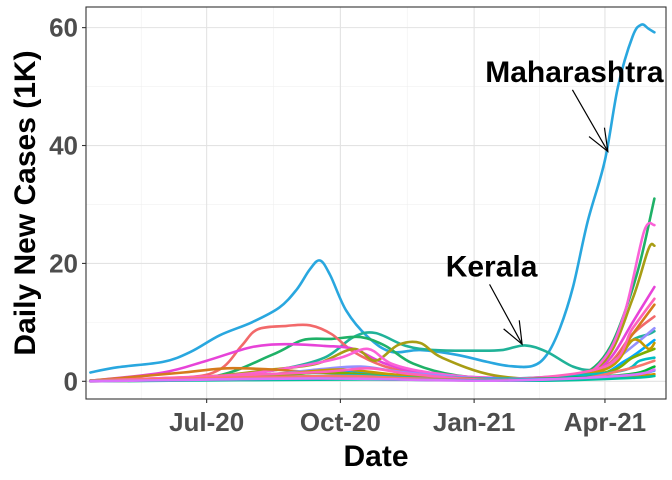 The image size is (672, 480). Describe the element at coordinates (375, 456) in the screenshot. I see `x-axis-title: Date` at that location.